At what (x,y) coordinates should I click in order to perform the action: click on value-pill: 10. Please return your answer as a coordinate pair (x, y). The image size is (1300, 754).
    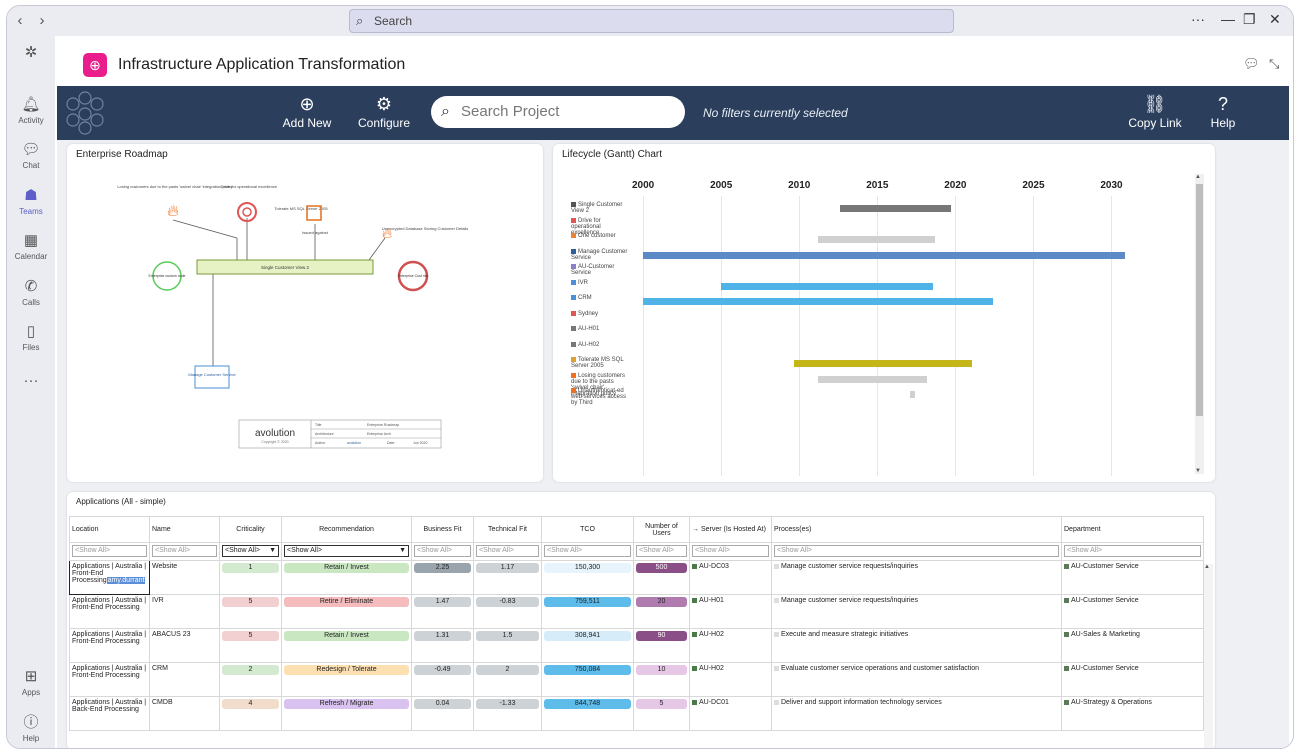
    Looking at the image, I should click on (661, 670).